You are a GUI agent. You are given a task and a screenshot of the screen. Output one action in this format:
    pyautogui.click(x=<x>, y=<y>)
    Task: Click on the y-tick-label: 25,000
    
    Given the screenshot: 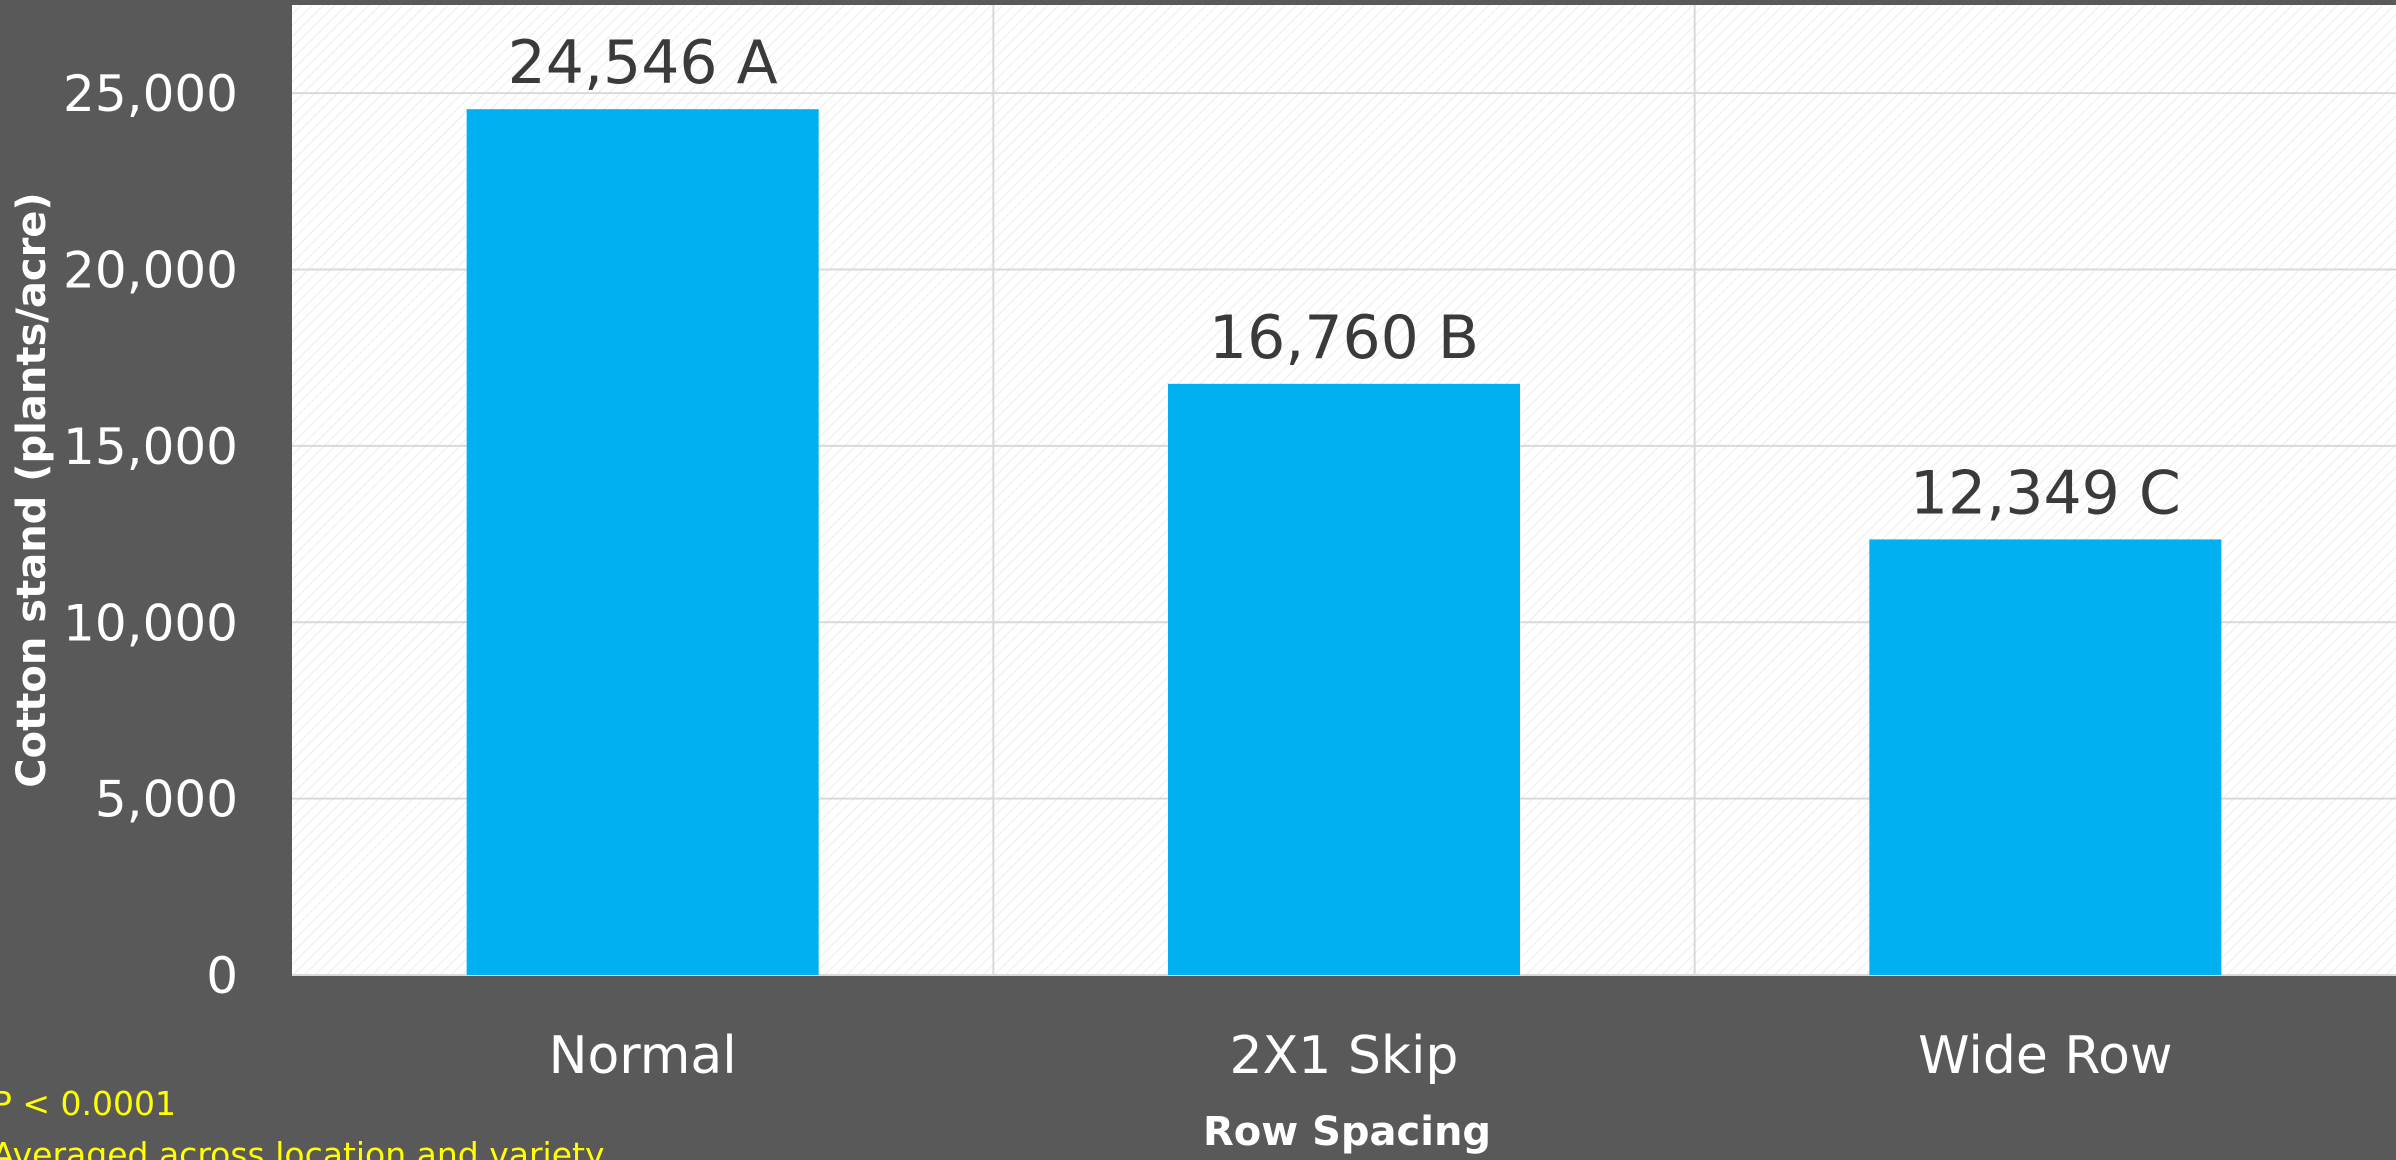 What is the action you would take?
    pyautogui.click(x=150, y=94)
    